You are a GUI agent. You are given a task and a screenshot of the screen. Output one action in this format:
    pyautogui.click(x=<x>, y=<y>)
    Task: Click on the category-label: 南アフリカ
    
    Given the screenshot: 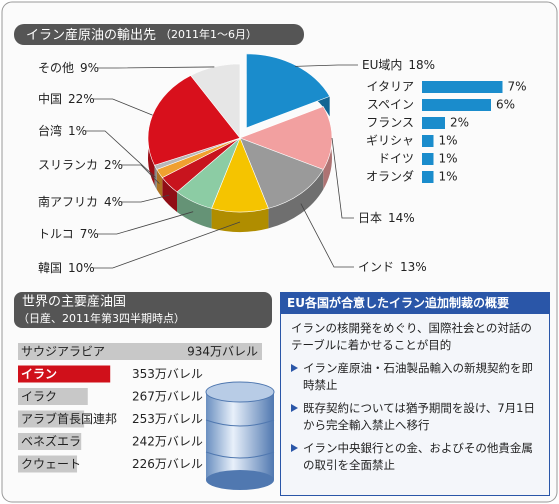 What is the action you would take?
    pyautogui.click(x=68, y=201)
    